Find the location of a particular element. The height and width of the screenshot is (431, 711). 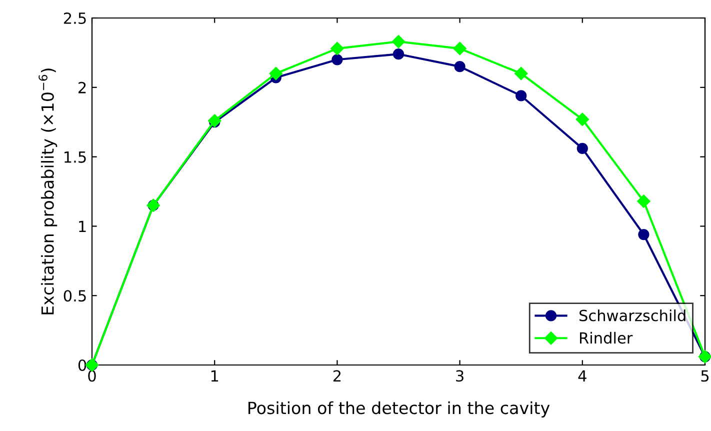

x-tick-label: 3 is located at coordinates (460, 376).